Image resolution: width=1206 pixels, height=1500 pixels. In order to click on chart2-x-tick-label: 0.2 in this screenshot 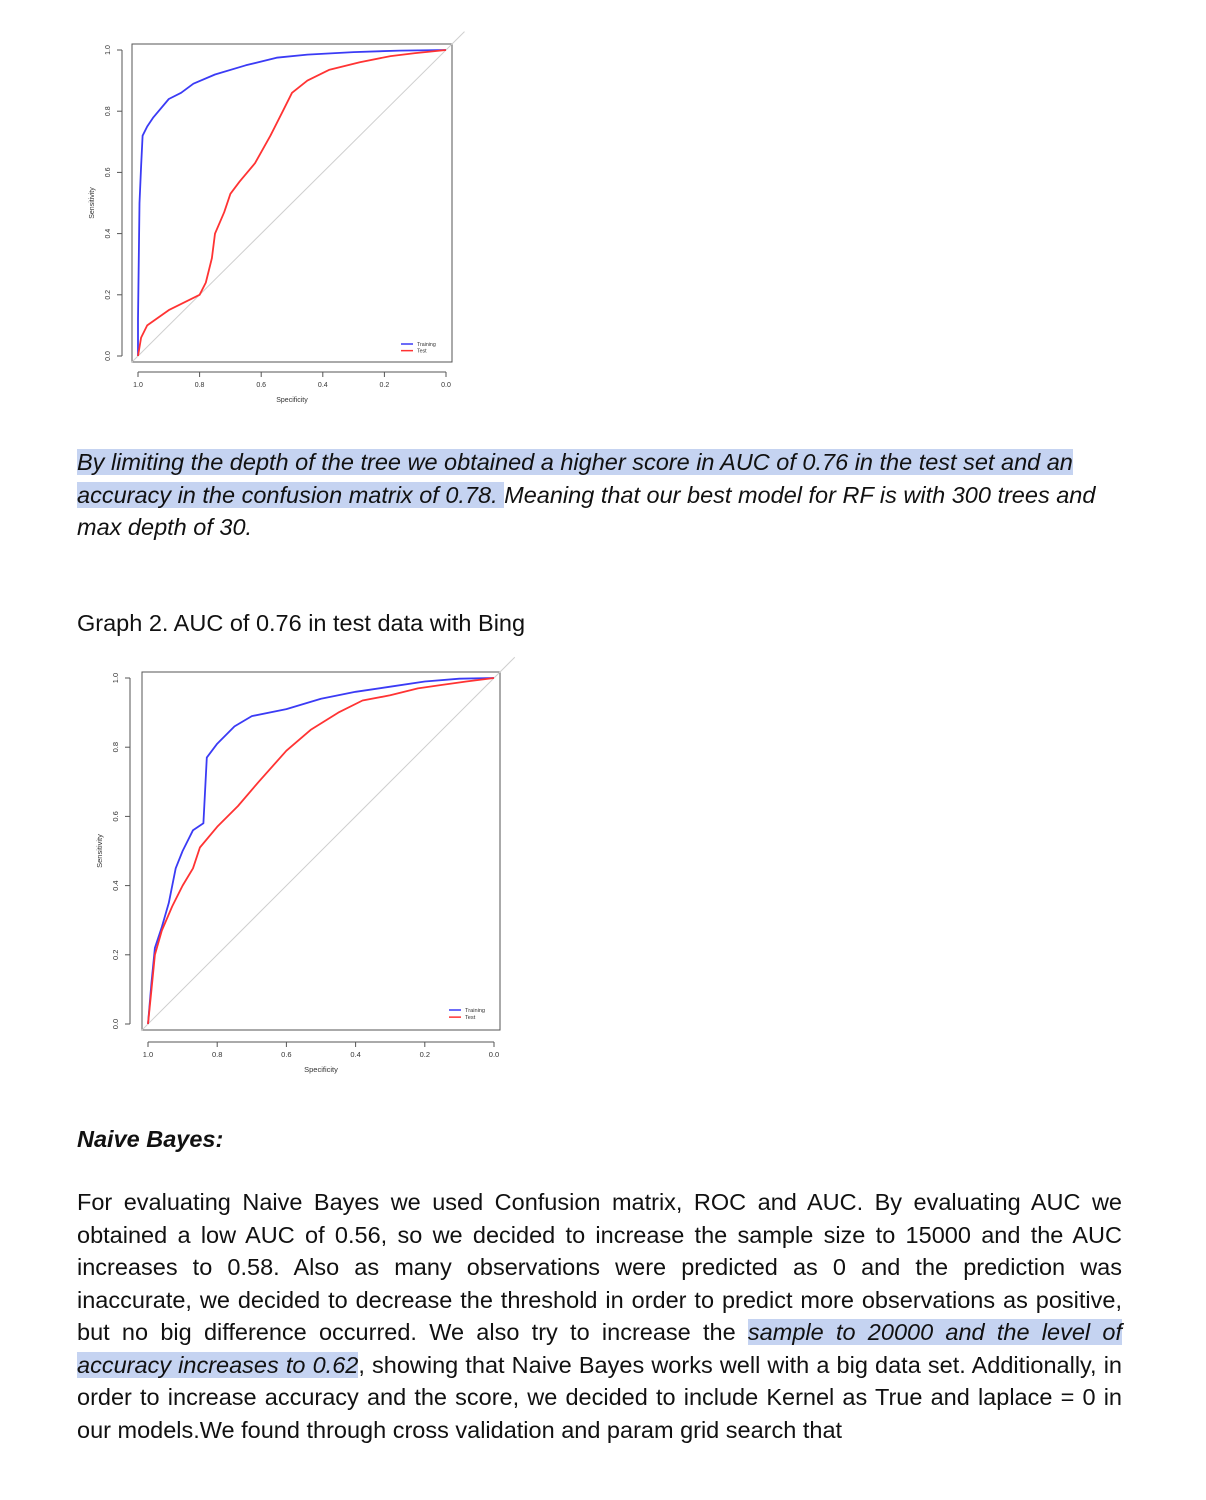, I will do `click(425, 1054)`.